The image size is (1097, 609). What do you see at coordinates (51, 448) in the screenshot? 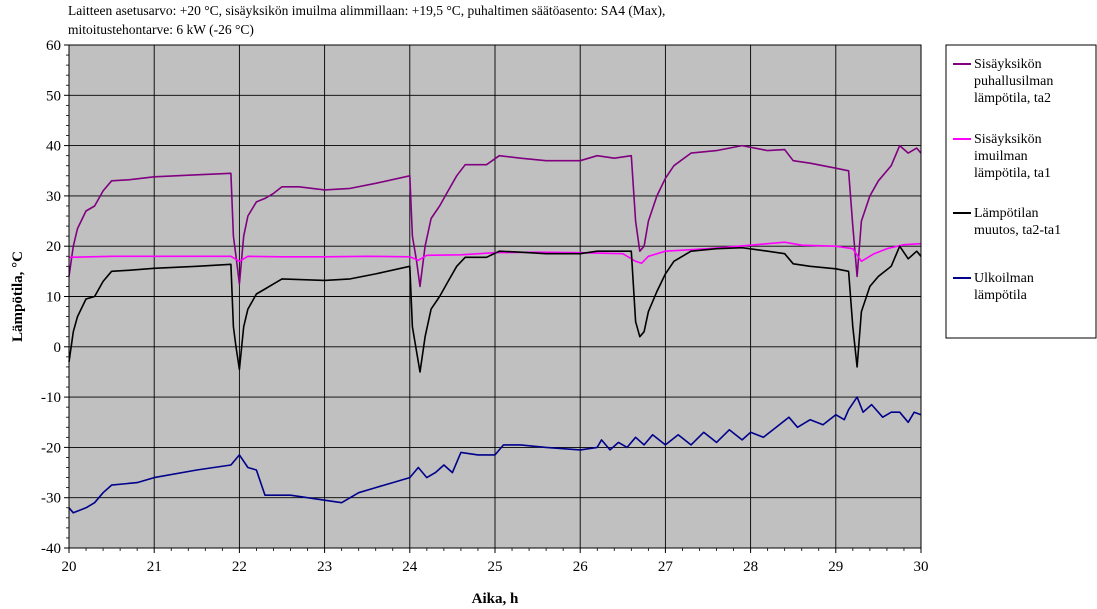
I see `y-tick-label: -20` at bounding box center [51, 448].